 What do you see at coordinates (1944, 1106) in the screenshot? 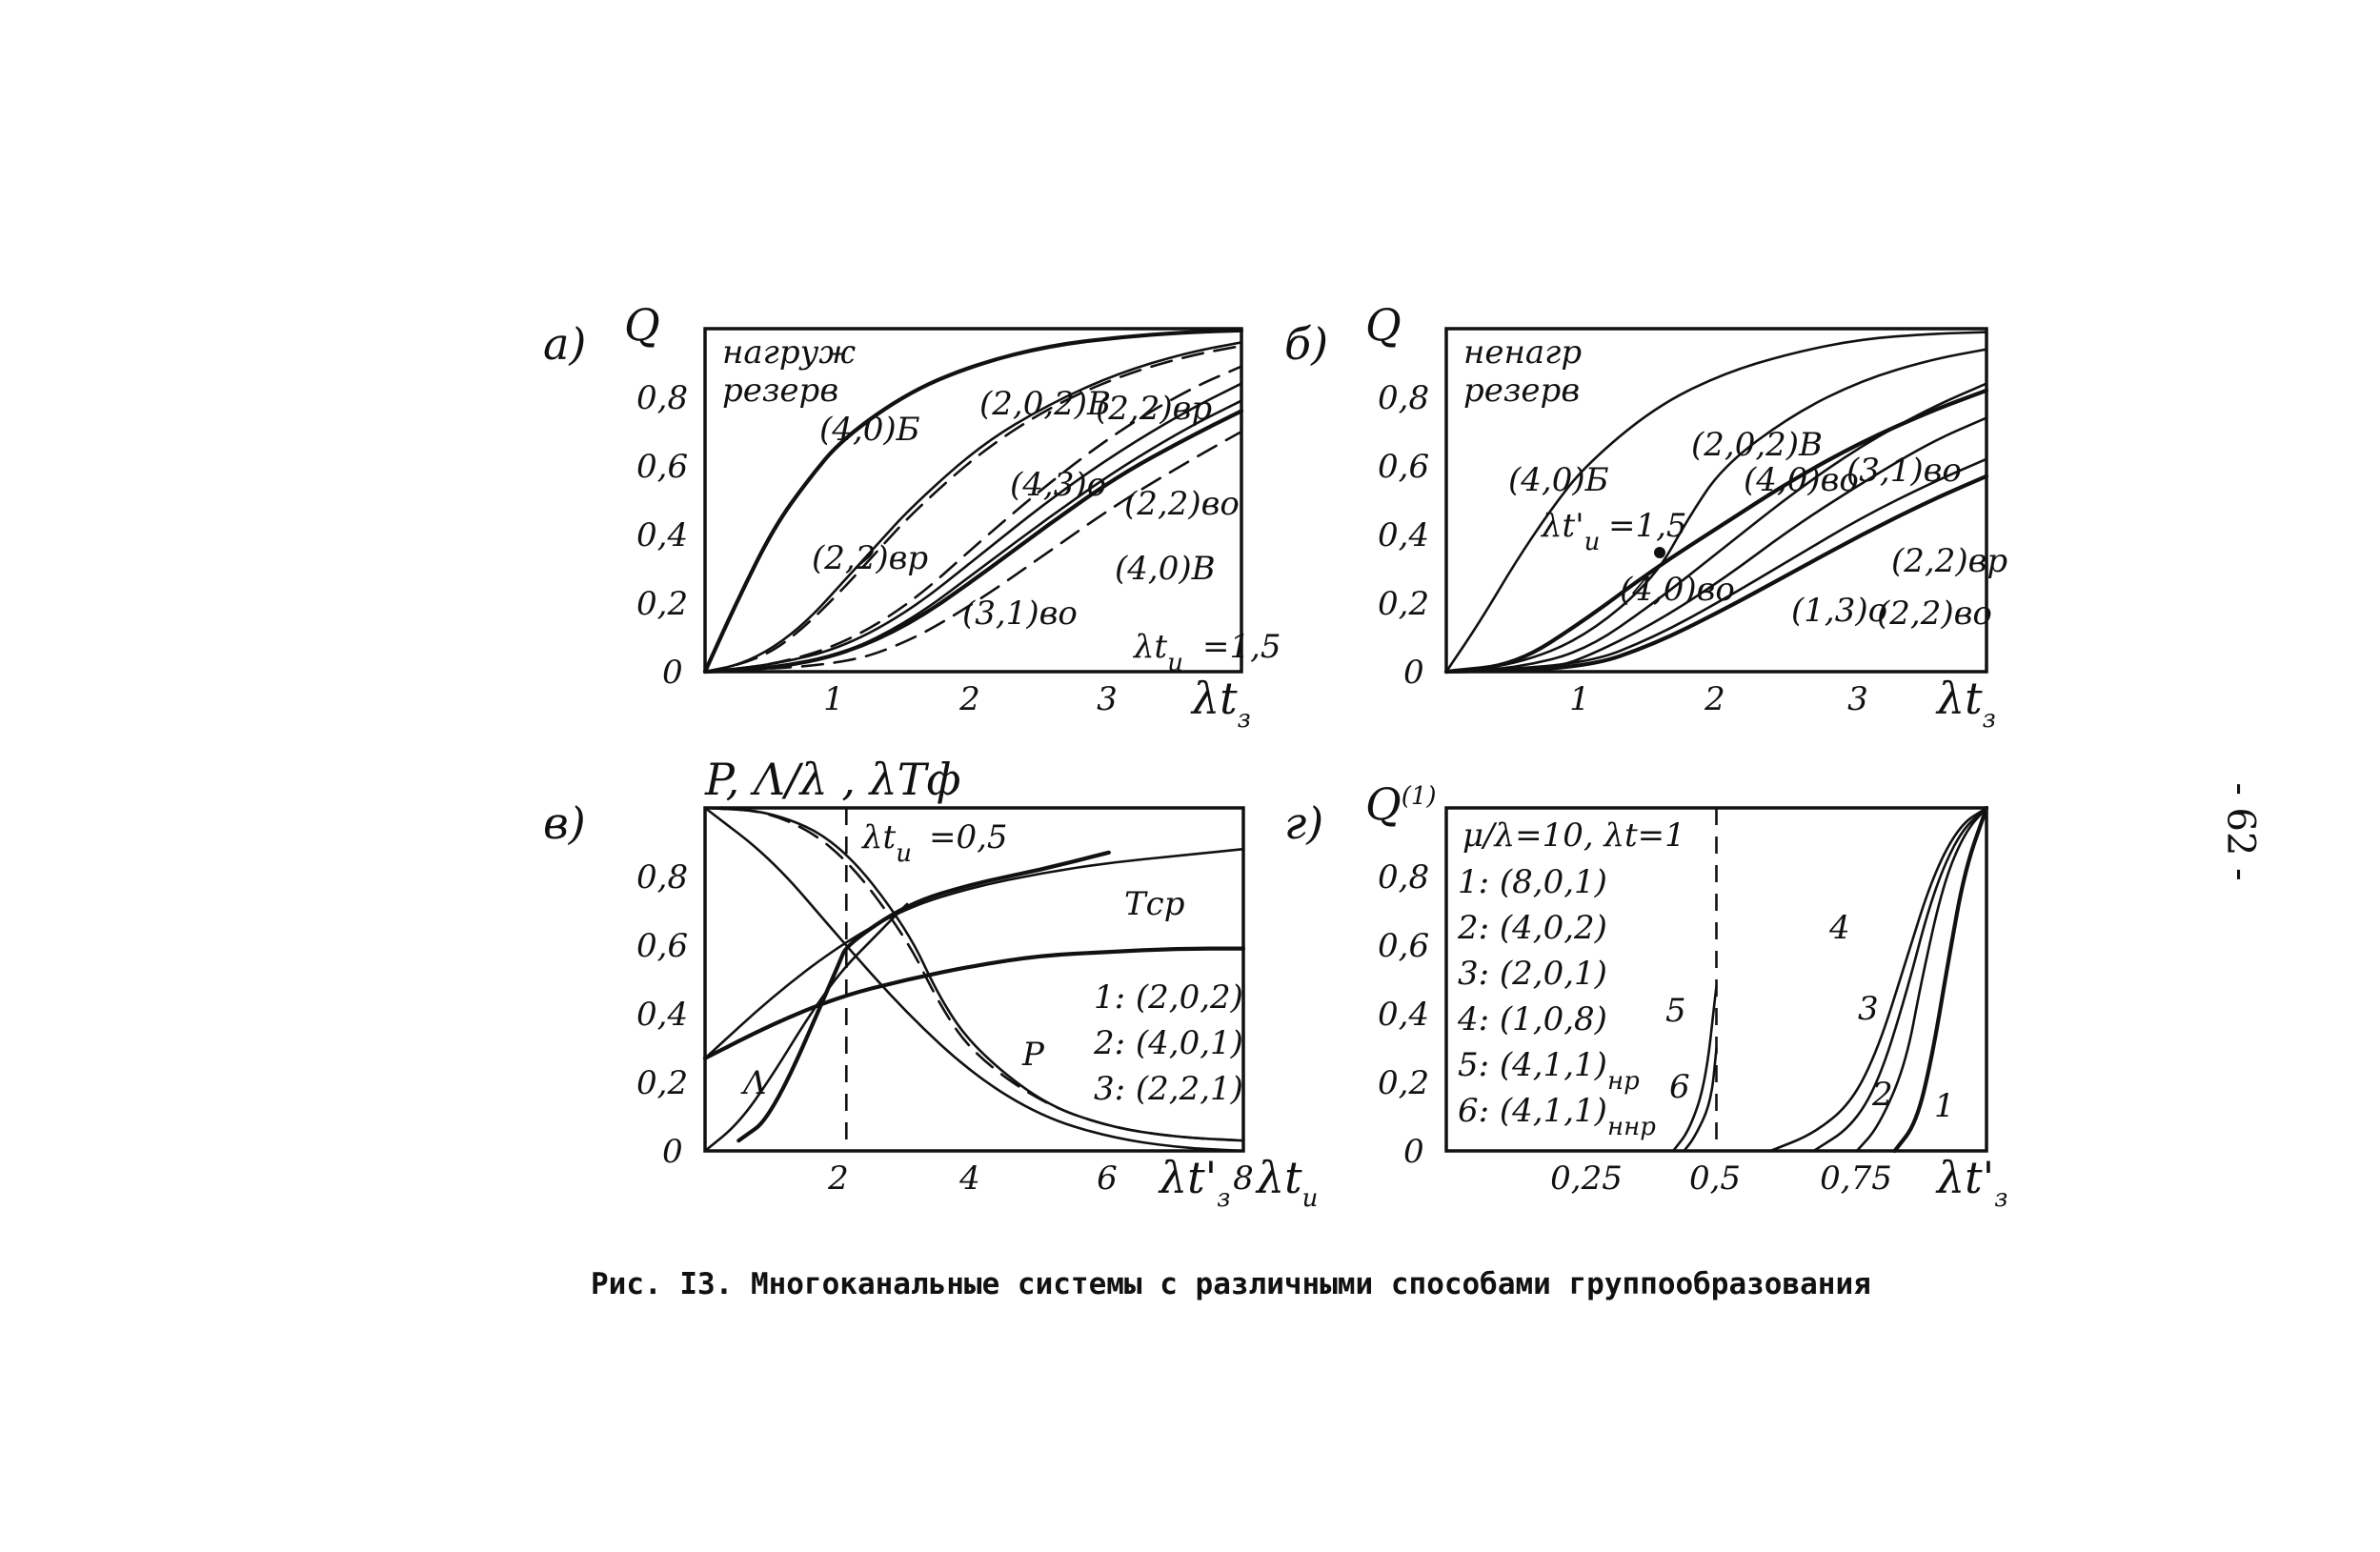
I see `series-label: 1` at bounding box center [1944, 1106].